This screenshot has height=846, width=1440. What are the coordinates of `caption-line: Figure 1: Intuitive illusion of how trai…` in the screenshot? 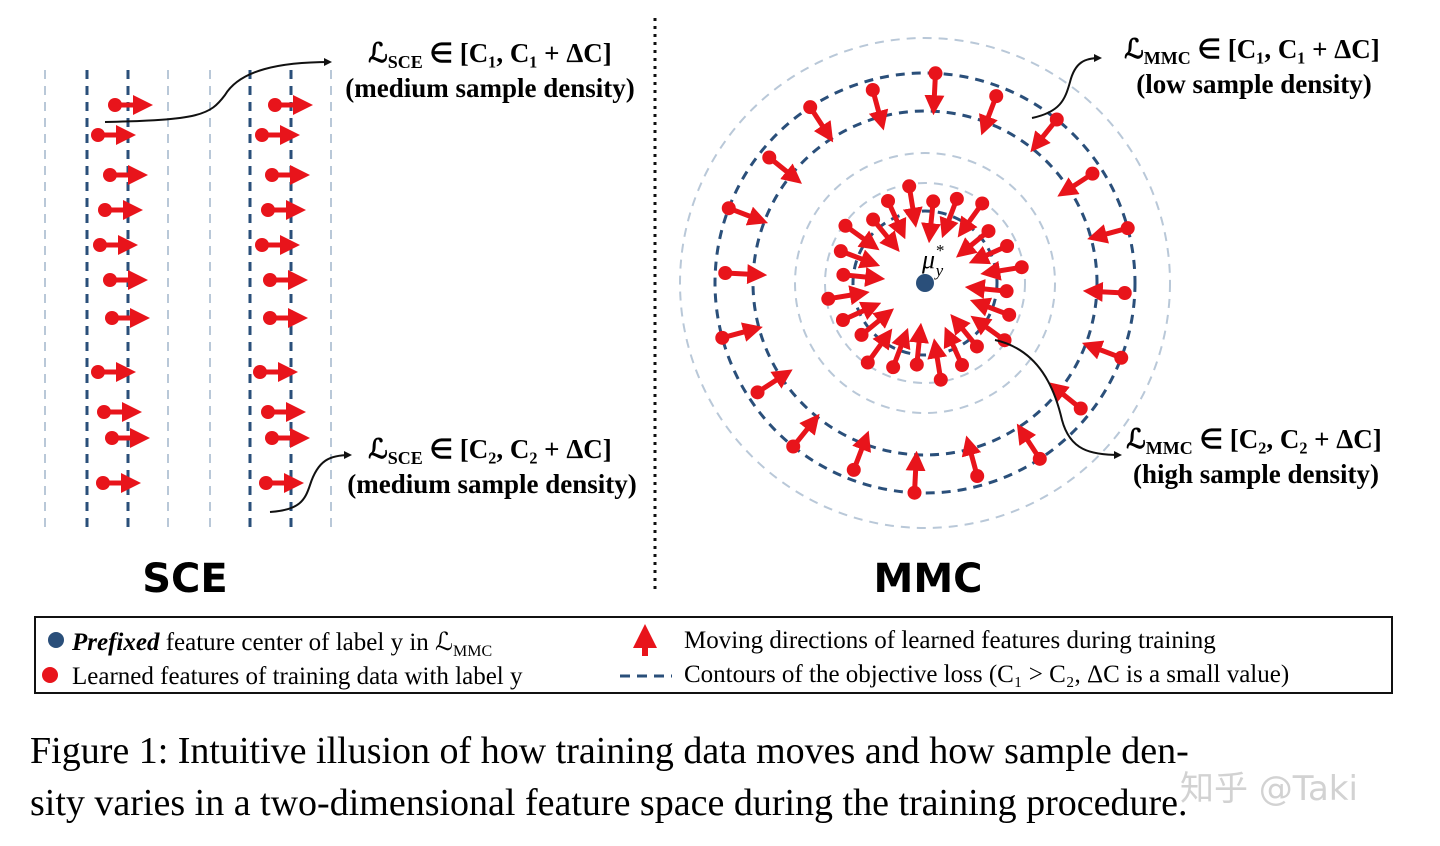 It's located at (609, 751).